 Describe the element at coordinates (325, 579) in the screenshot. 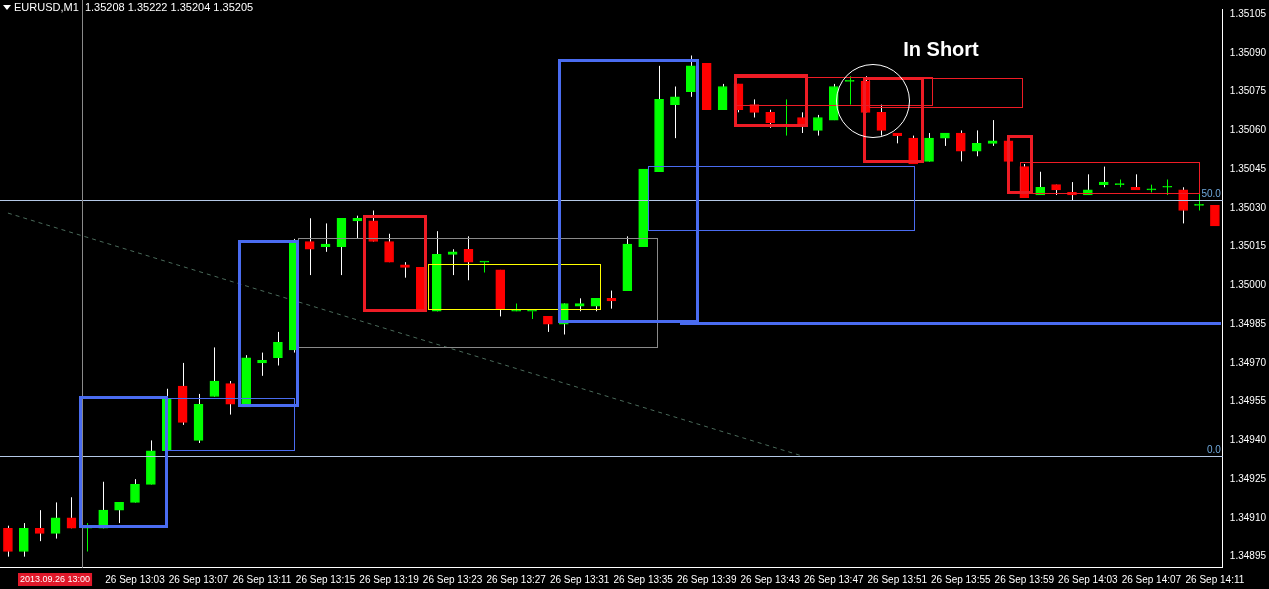

I see `x-tick-label: 26 Sep 13:15` at that location.